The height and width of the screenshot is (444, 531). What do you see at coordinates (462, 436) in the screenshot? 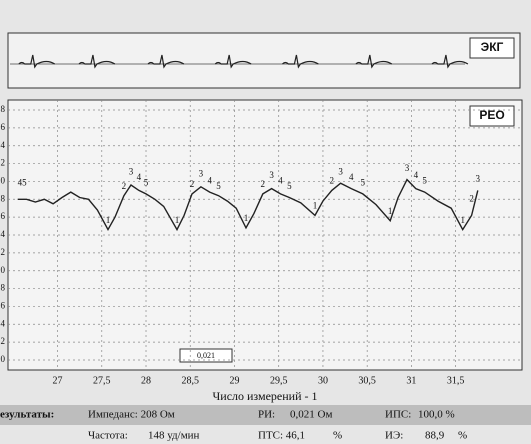
I see `ie-unit: %` at bounding box center [462, 436].